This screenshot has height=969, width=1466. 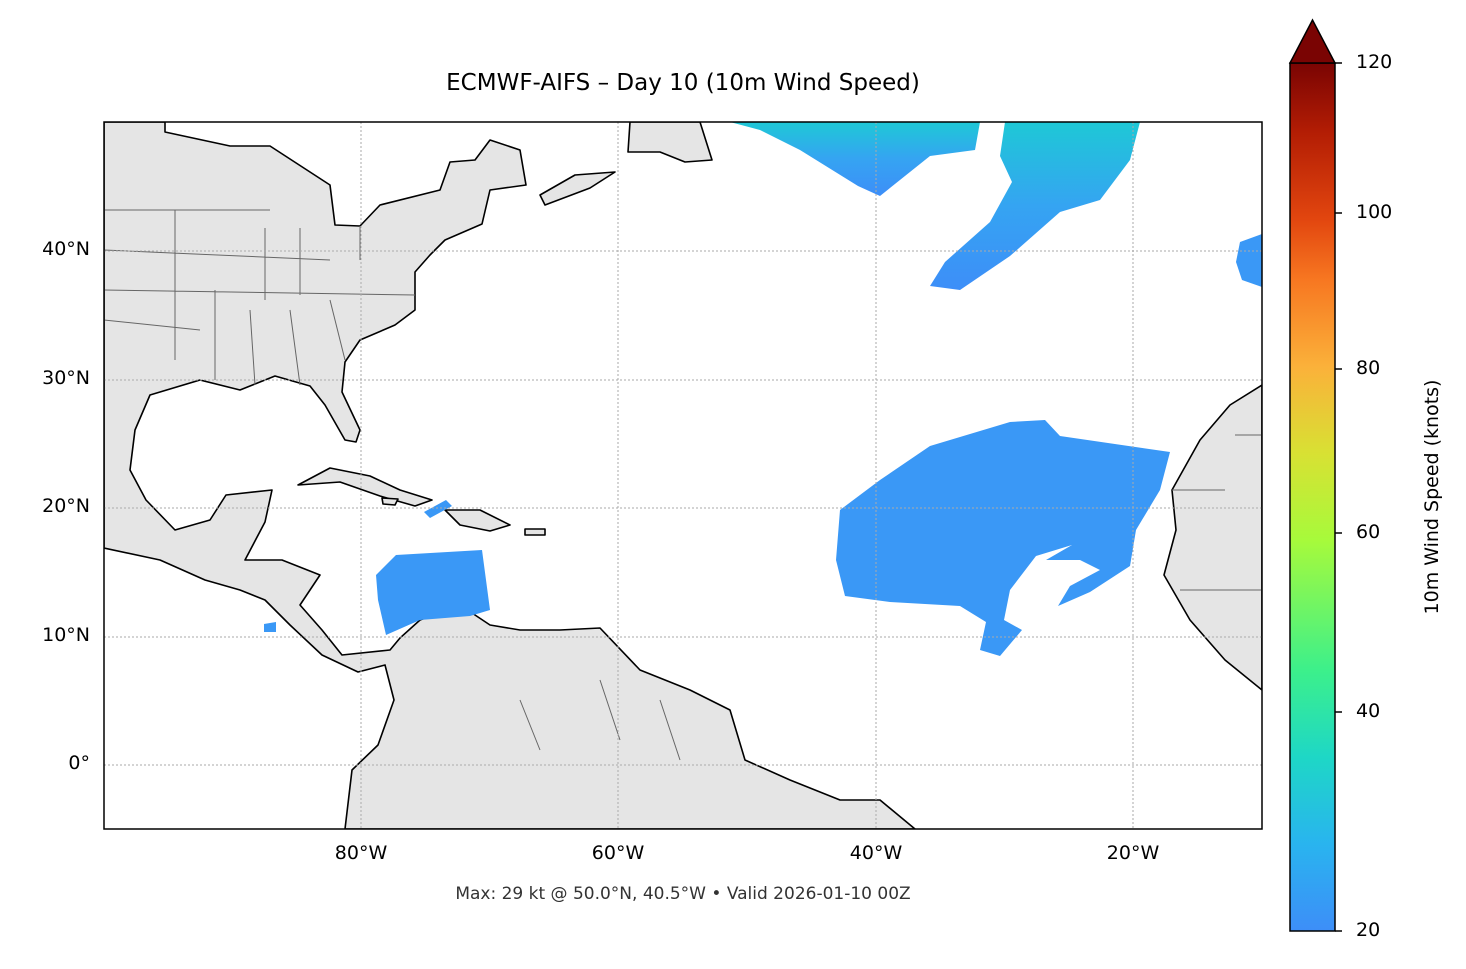 What do you see at coordinates (618, 853) in the screenshot?
I see `x-tick-label: 60°W` at bounding box center [618, 853].